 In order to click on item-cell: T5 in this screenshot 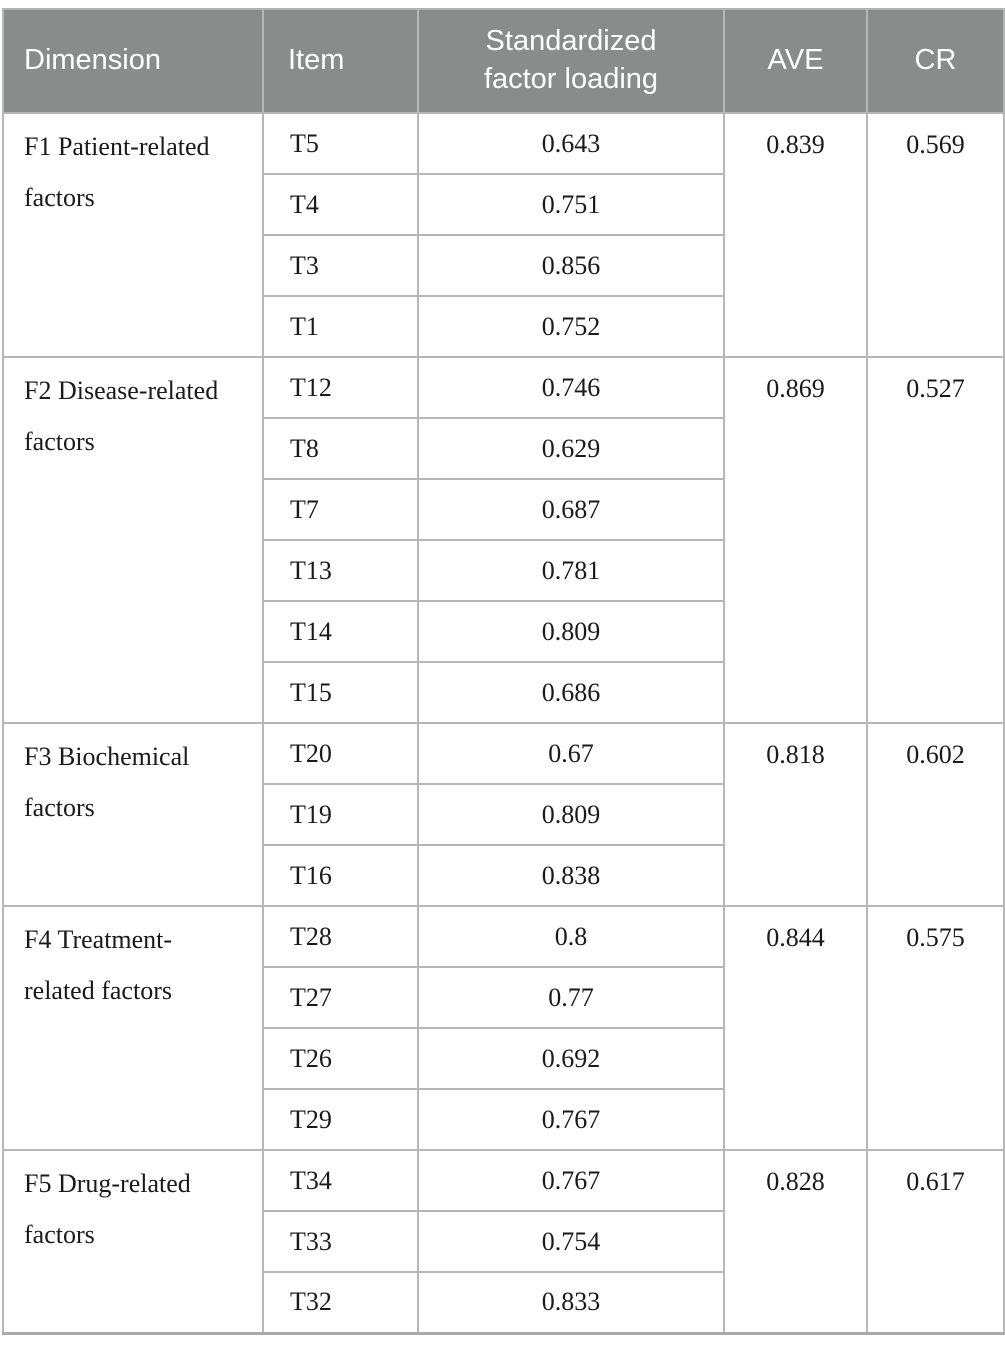, I will do `click(340, 143)`.